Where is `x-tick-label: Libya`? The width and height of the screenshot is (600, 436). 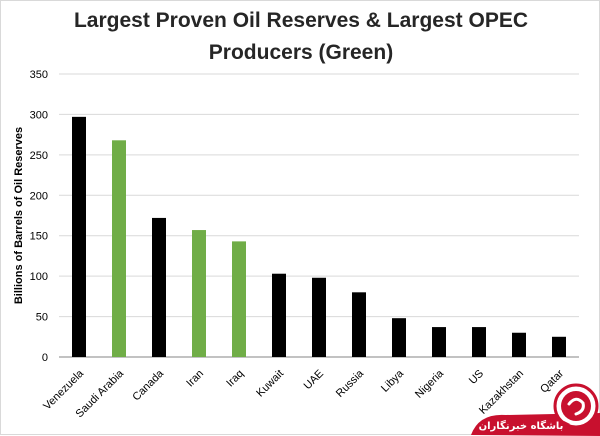
x-tick-label: Libya is located at coordinates (393, 381).